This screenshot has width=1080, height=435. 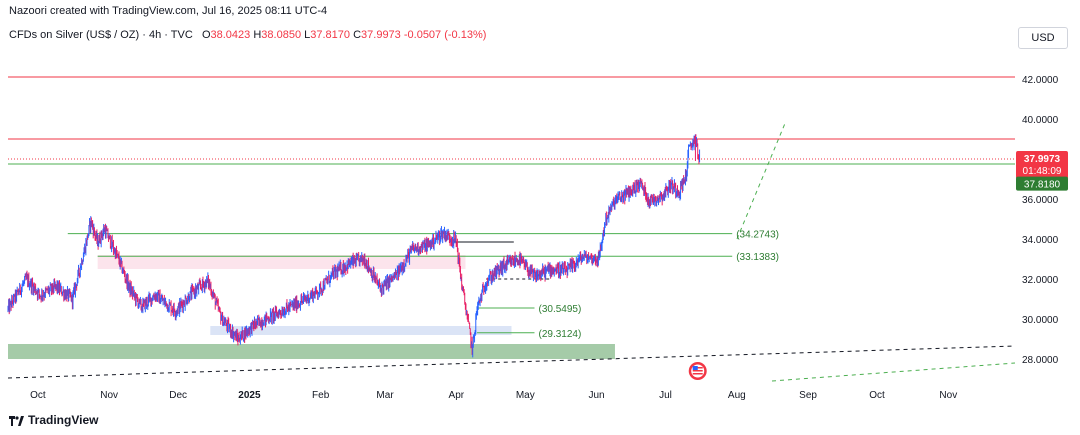 What do you see at coordinates (445, 35) in the screenshot?
I see `change-value: -0.0507 (-0.13%)` at bounding box center [445, 35].